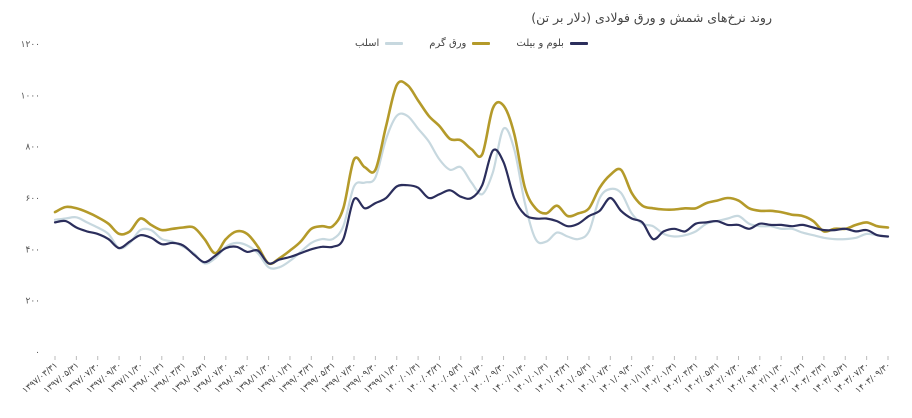 The height and width of the screenshot is (418, 912). I want to click on legend-label-hot-rolled: ورق گرم, so click(448, 43).